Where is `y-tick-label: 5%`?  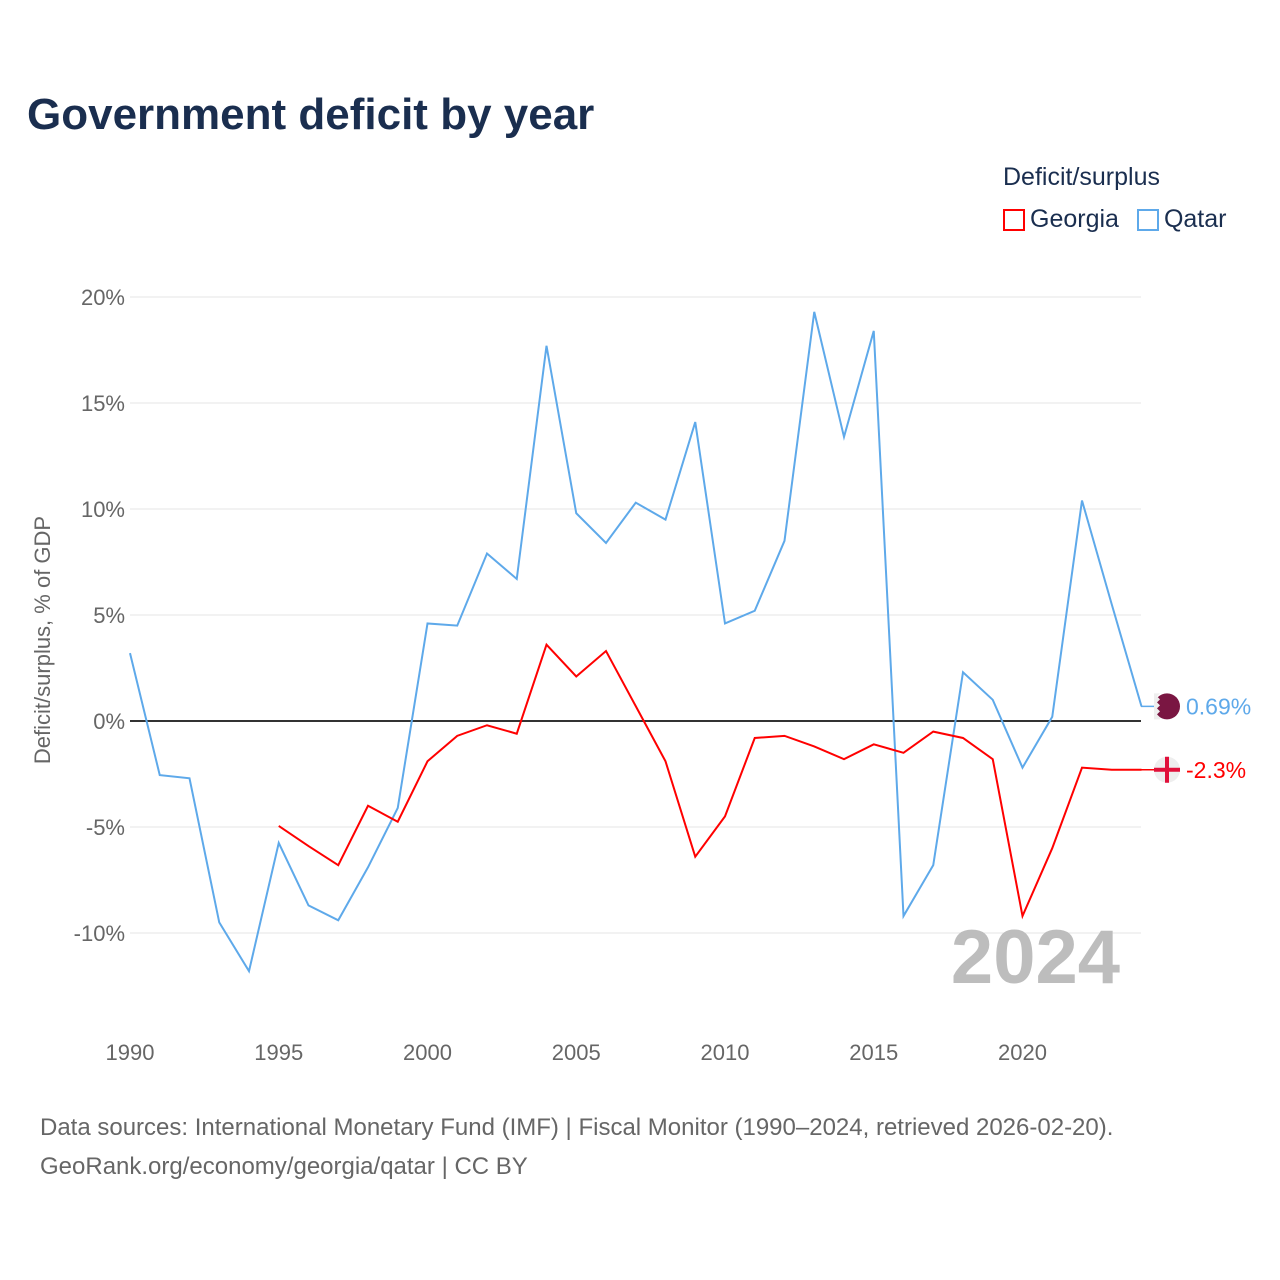
y-tick-label: 5% is located at coordinates (109, 615).